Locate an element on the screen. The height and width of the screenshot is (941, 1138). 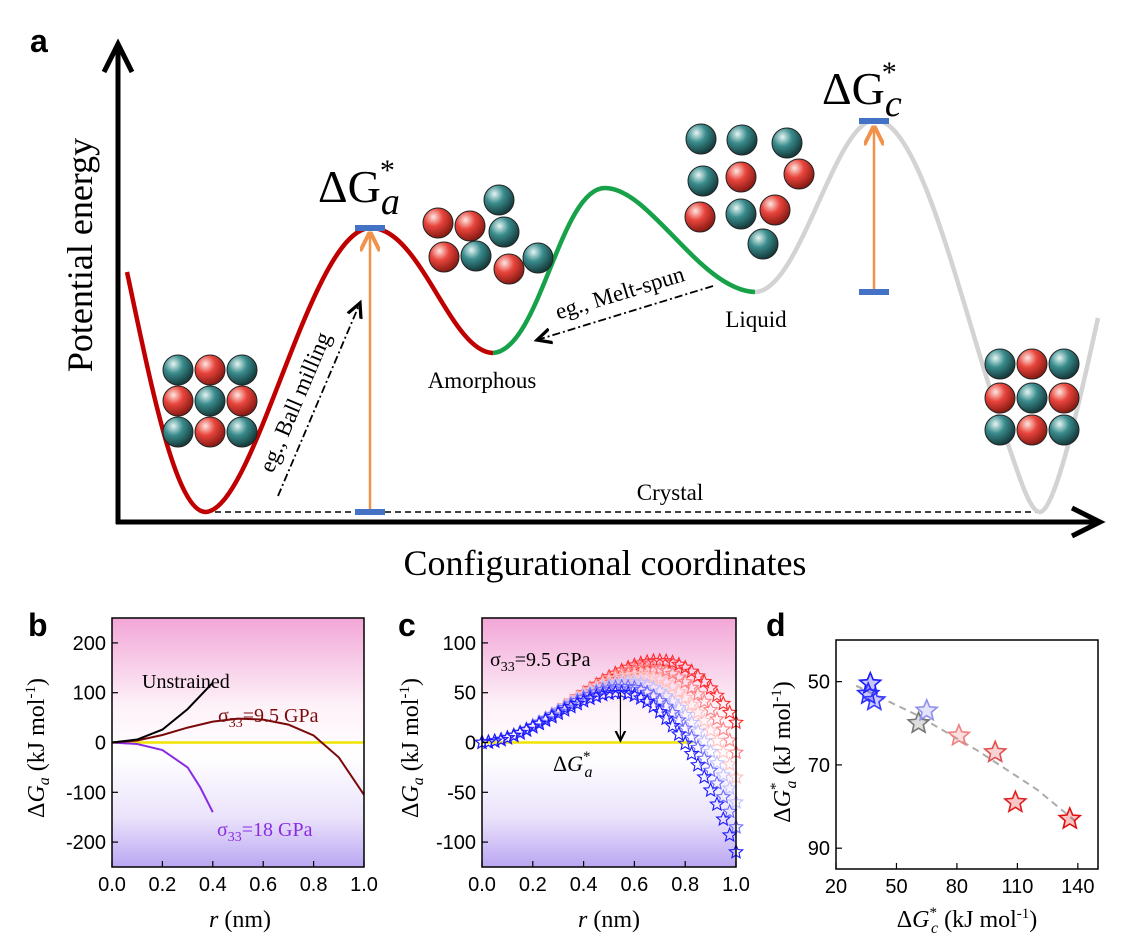
panel-d-x-title: ΔG* c (kJ mol-1) is located at coordinates (967, 921).